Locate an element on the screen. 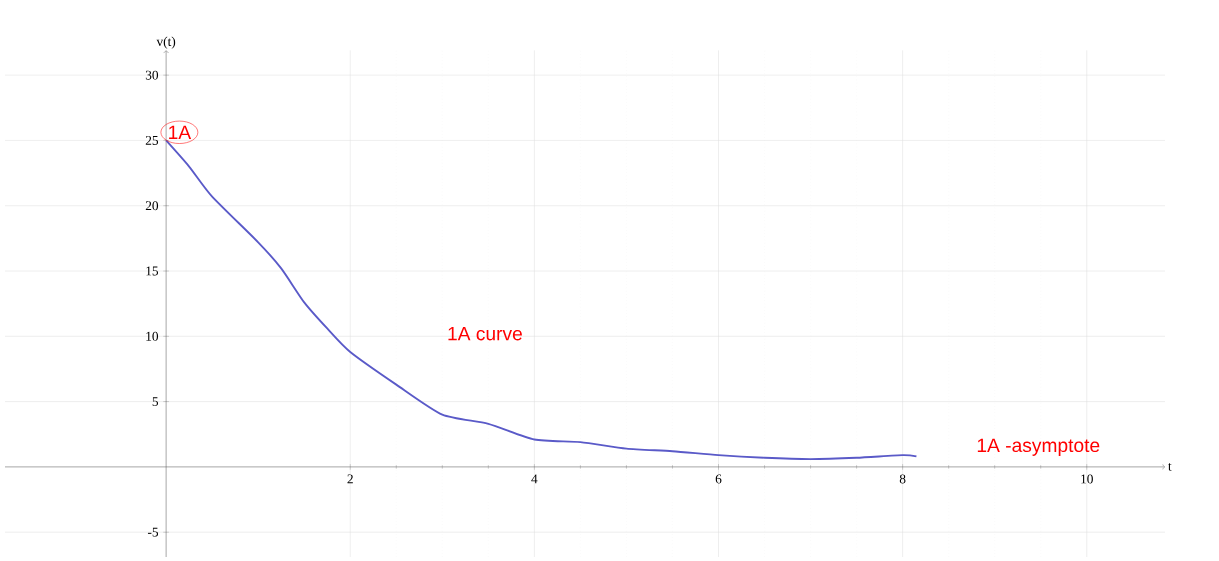  y-tick-label: 20 is located at coordinates (152, 206).